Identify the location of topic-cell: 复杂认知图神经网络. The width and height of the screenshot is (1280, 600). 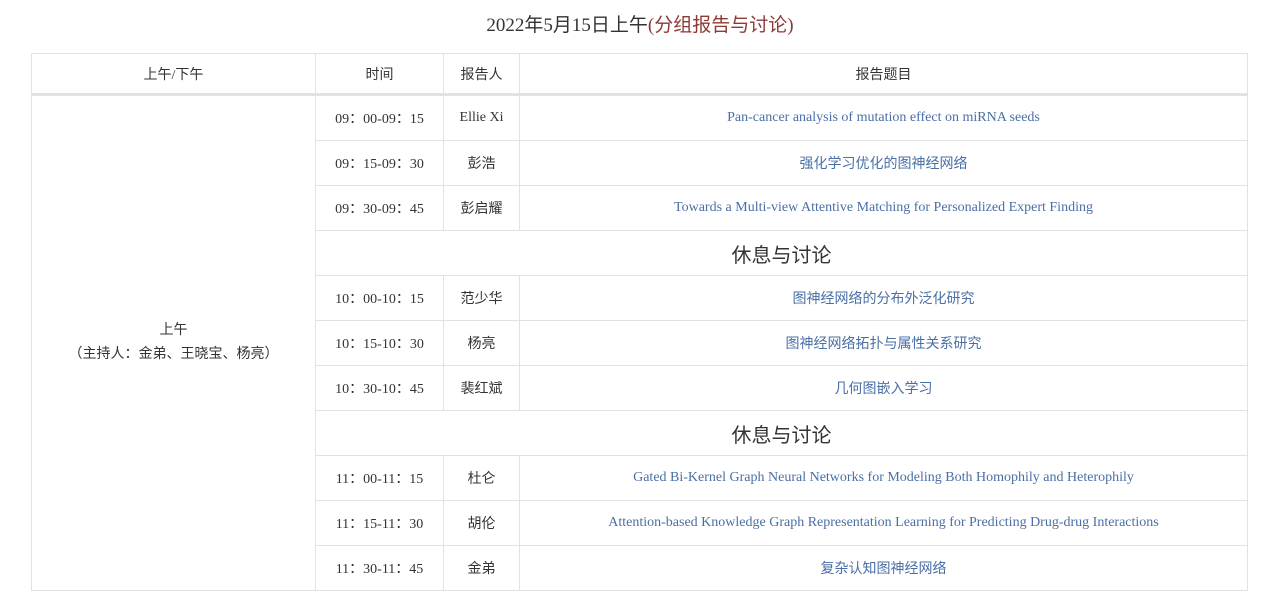
(883, 568).